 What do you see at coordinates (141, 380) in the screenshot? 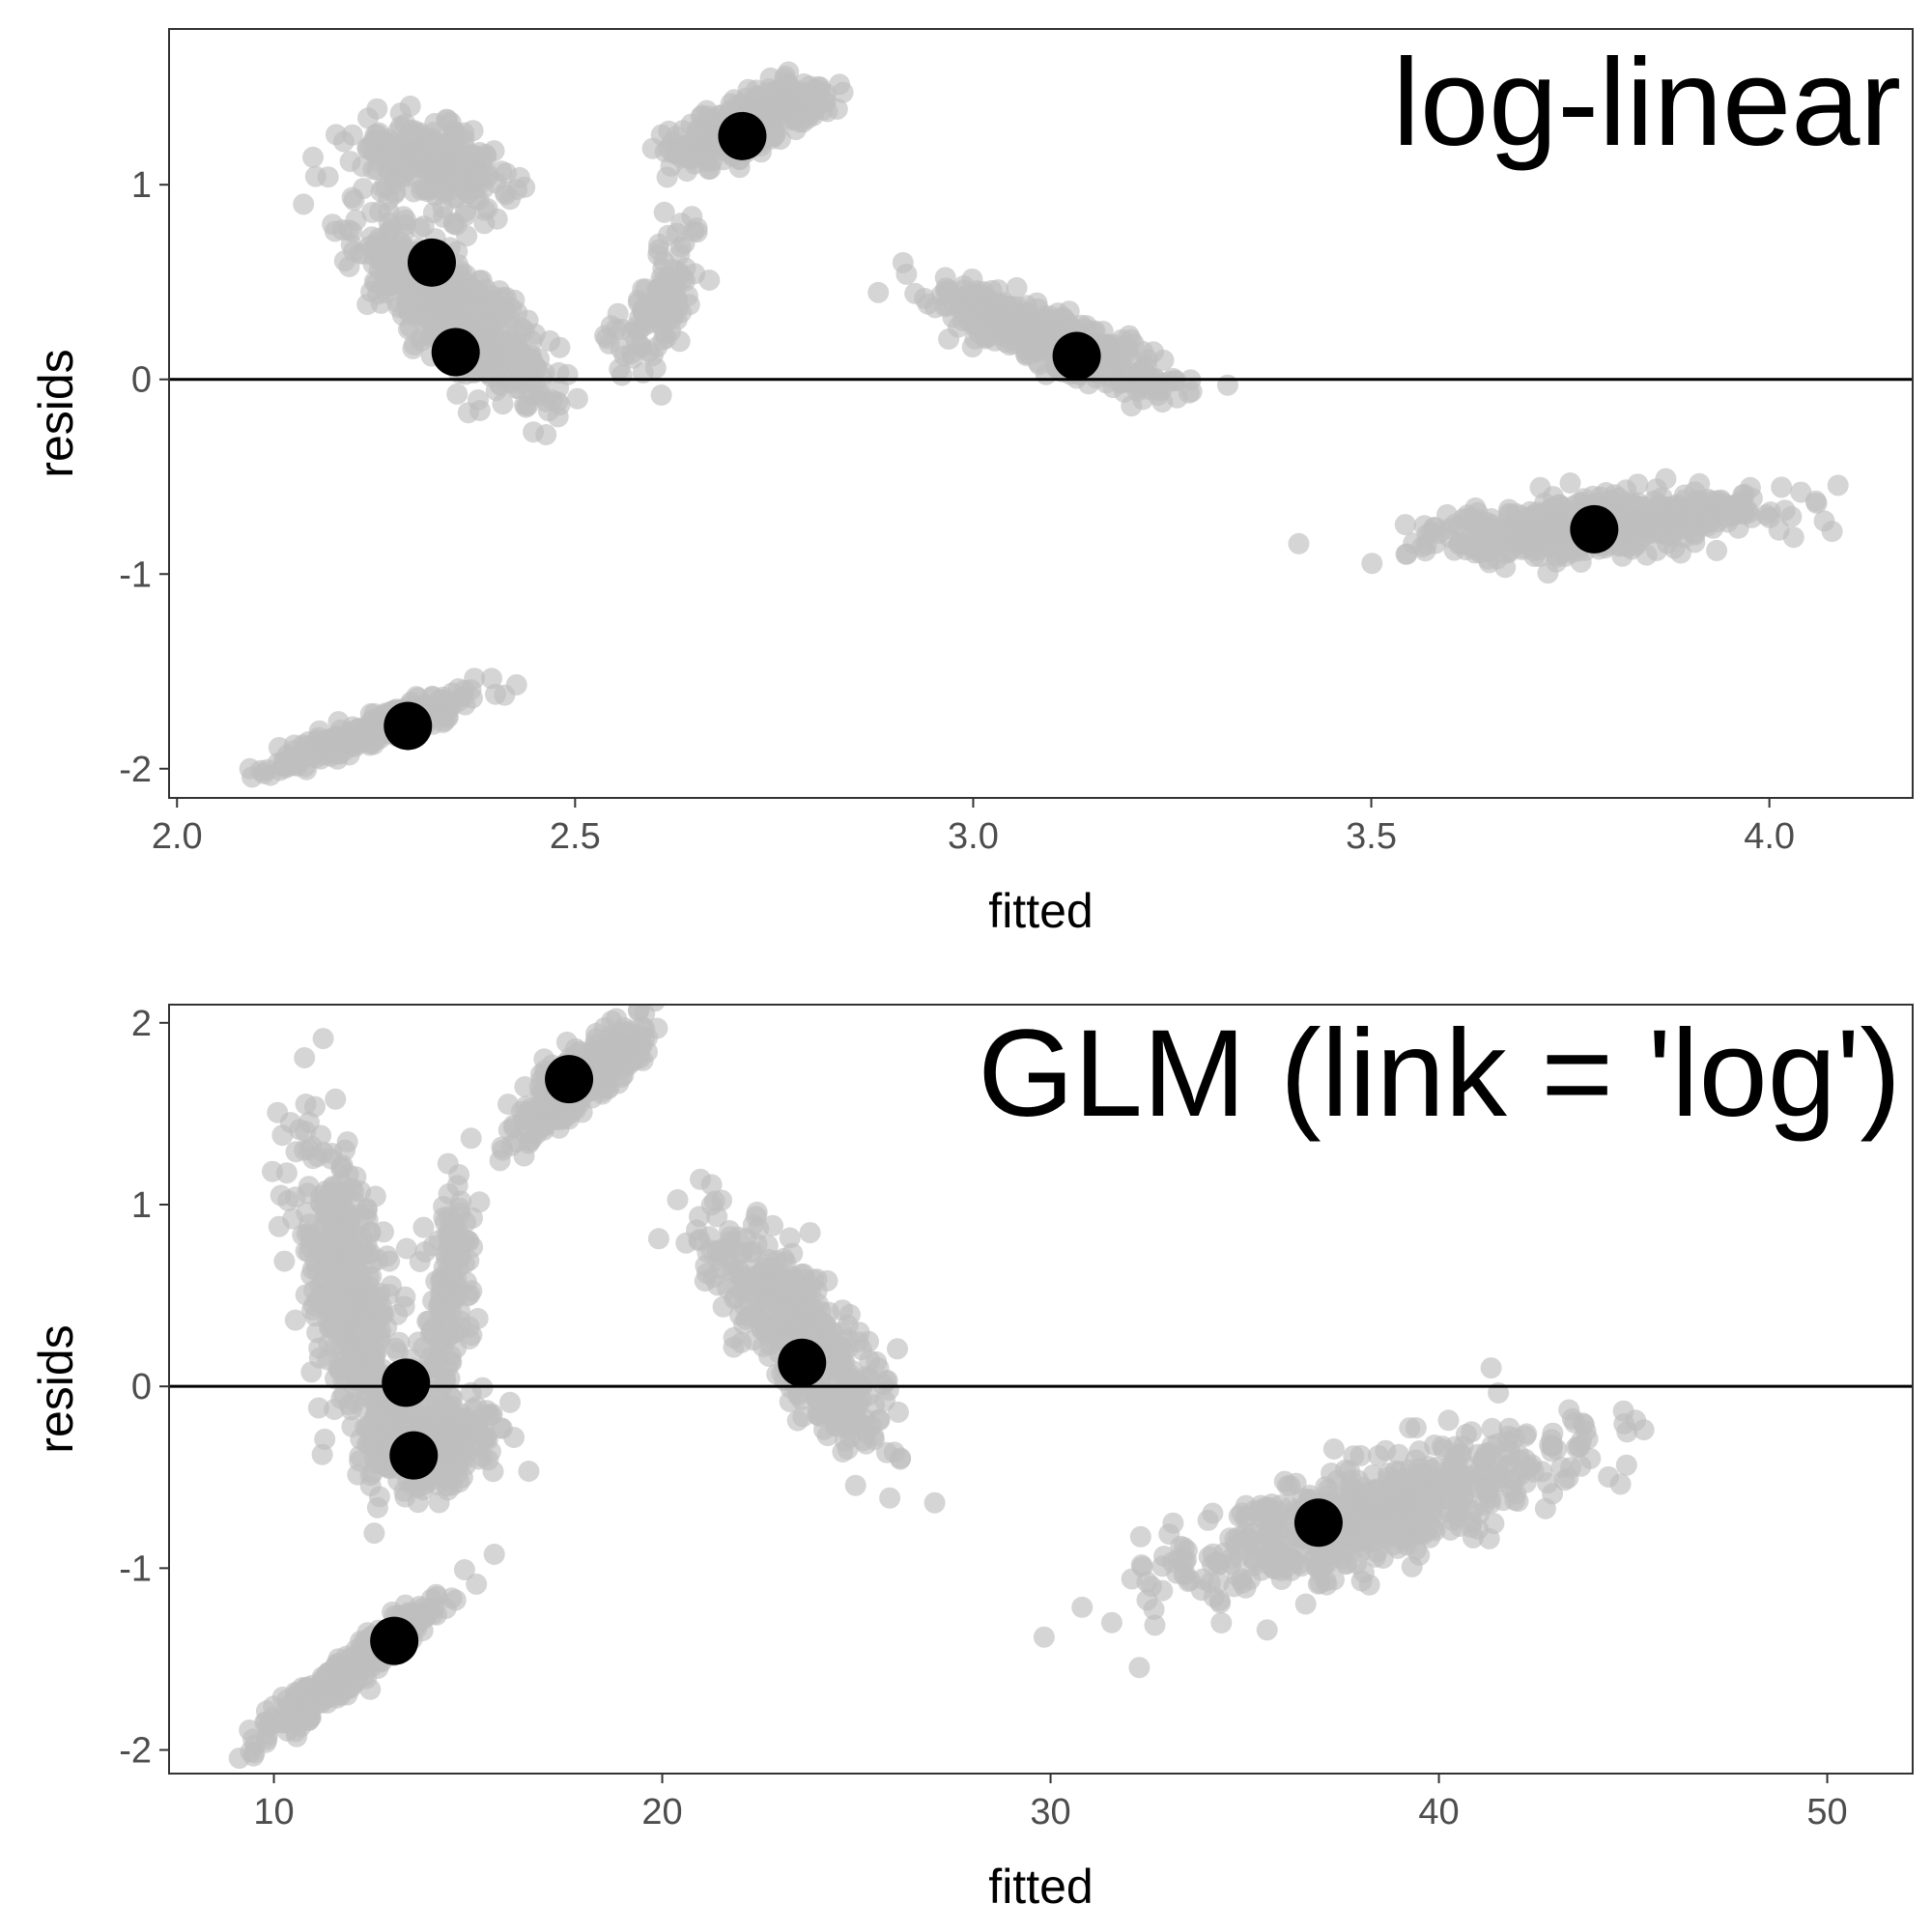
I see `y-tick-label: 0` at bounding box center [141, 380].